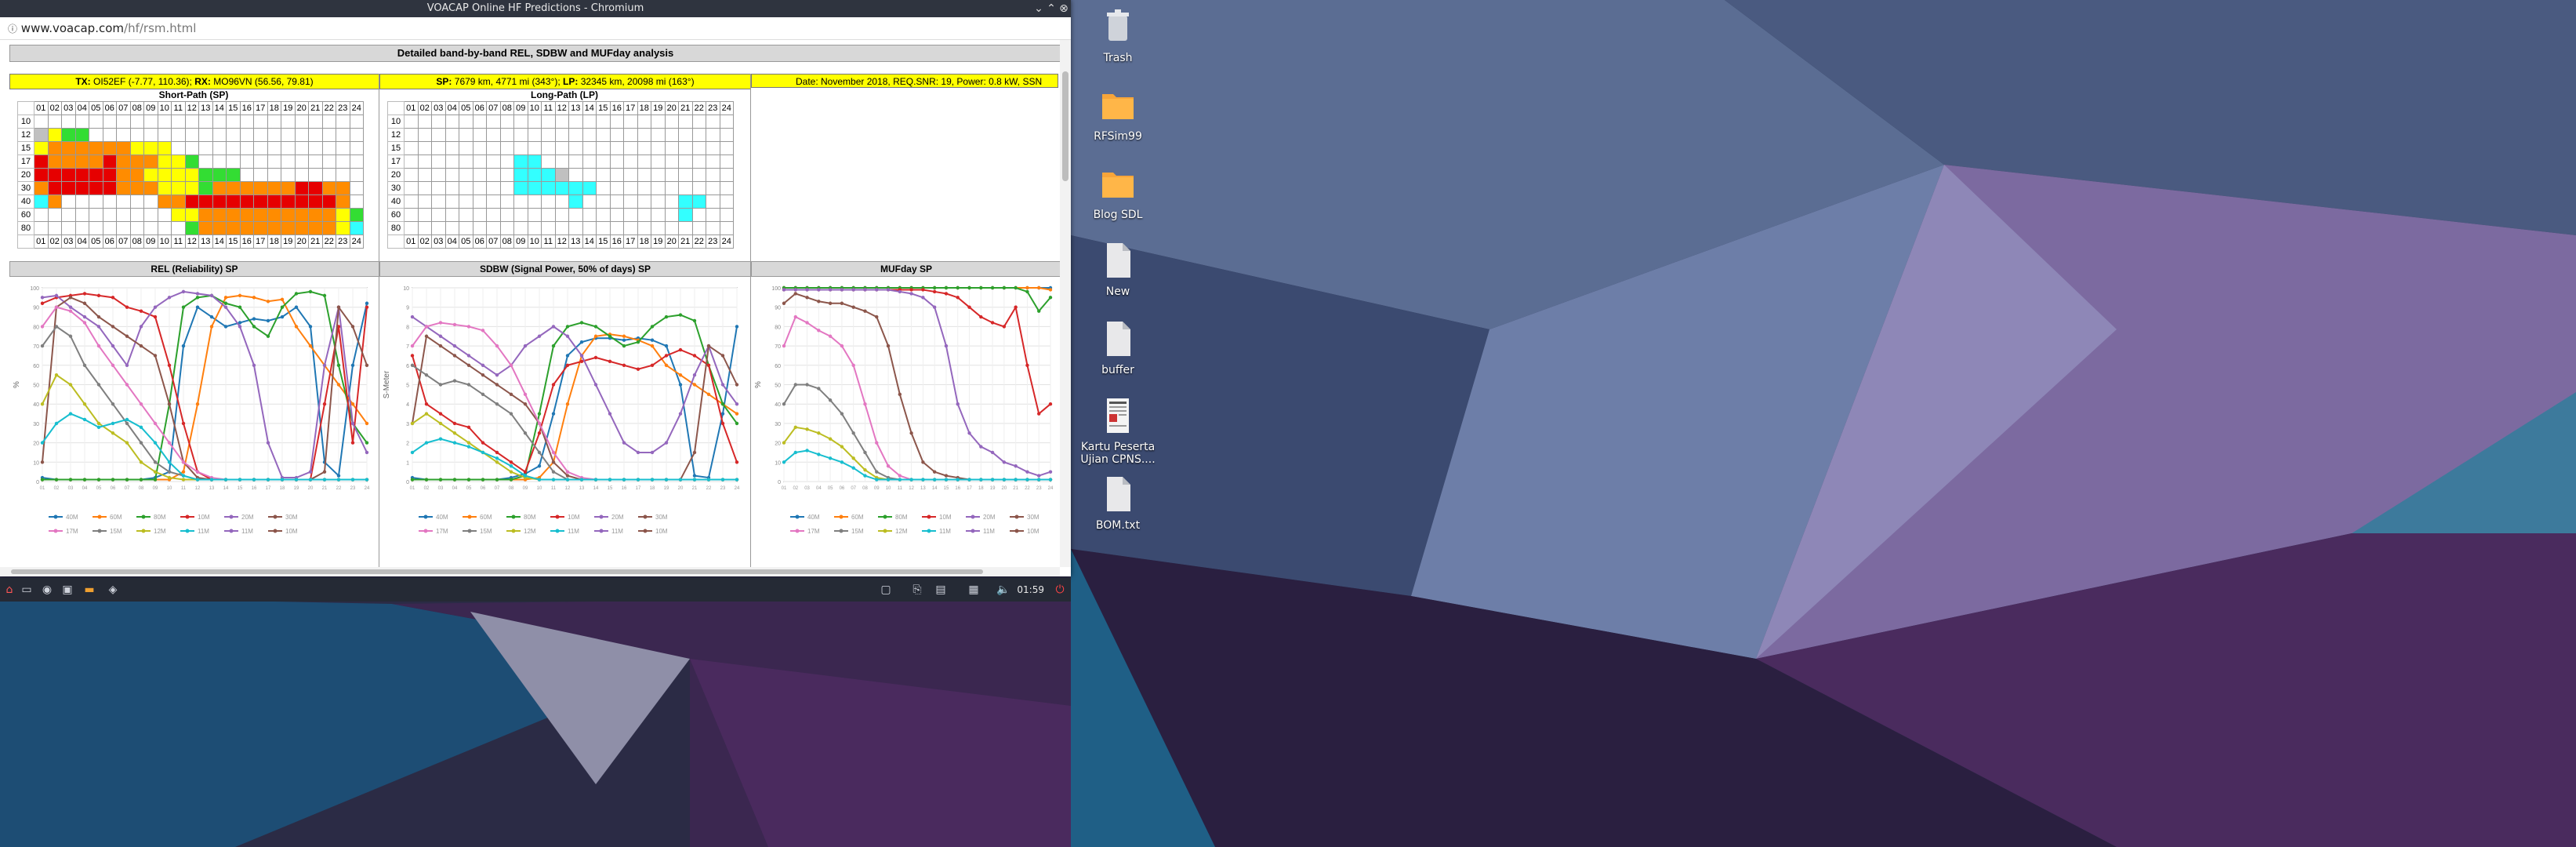 The height and width of the screenshot is (847, 2576). What do you see at coordinates (396, 202) in the screenshot?
I see `band-label: 40` at bounding box center [396, 202].